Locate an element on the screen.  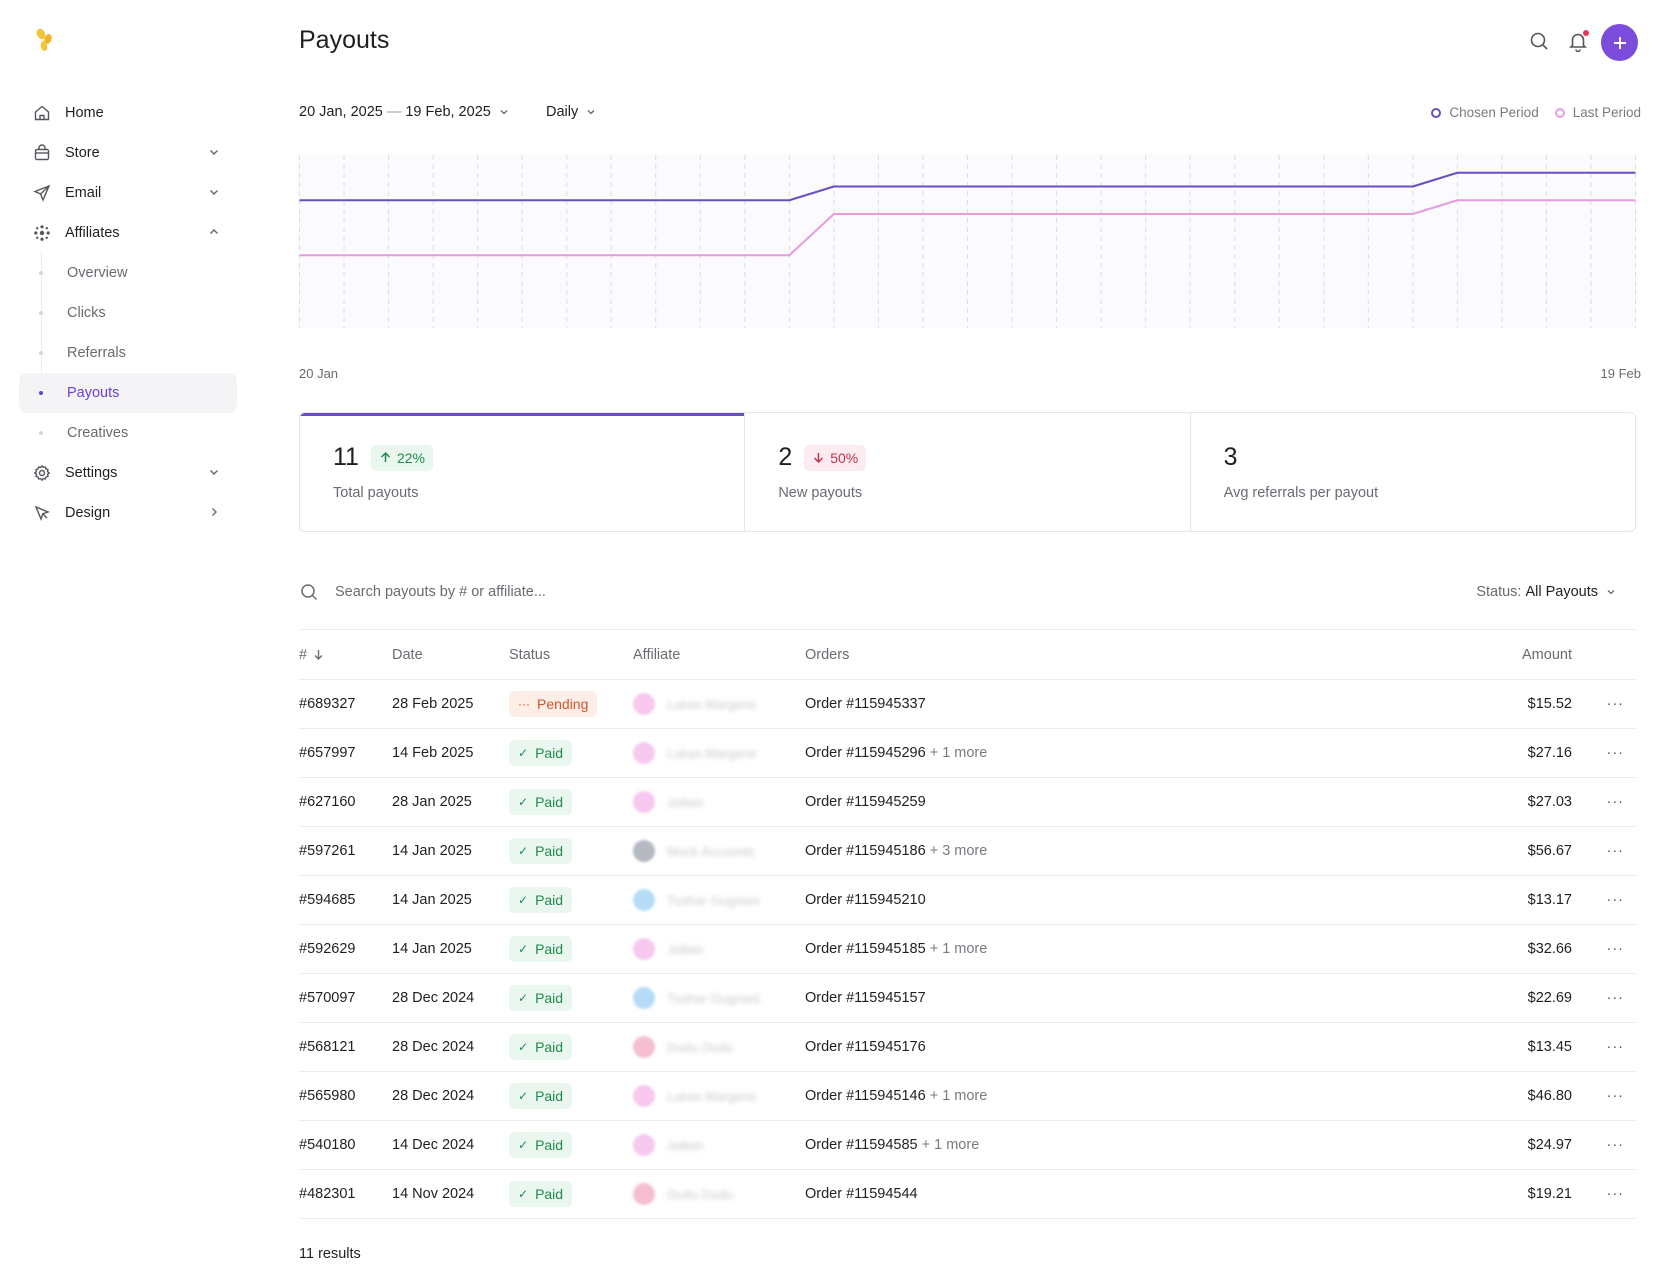
interval-select: Daily is located at coordinates (571, 112).